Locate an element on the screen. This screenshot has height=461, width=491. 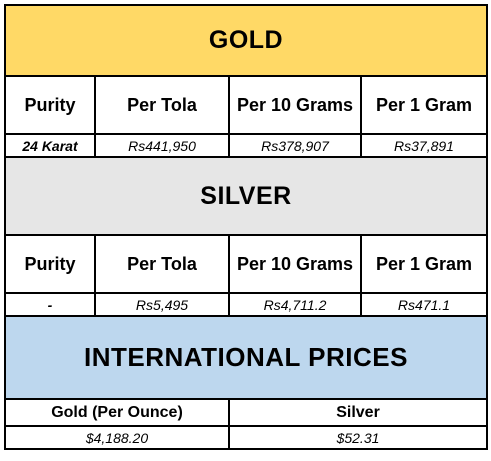
silver-value-row: - Rs5,495 Rs4,711.2 Rs471.1 is located at coordinates (246, 305).